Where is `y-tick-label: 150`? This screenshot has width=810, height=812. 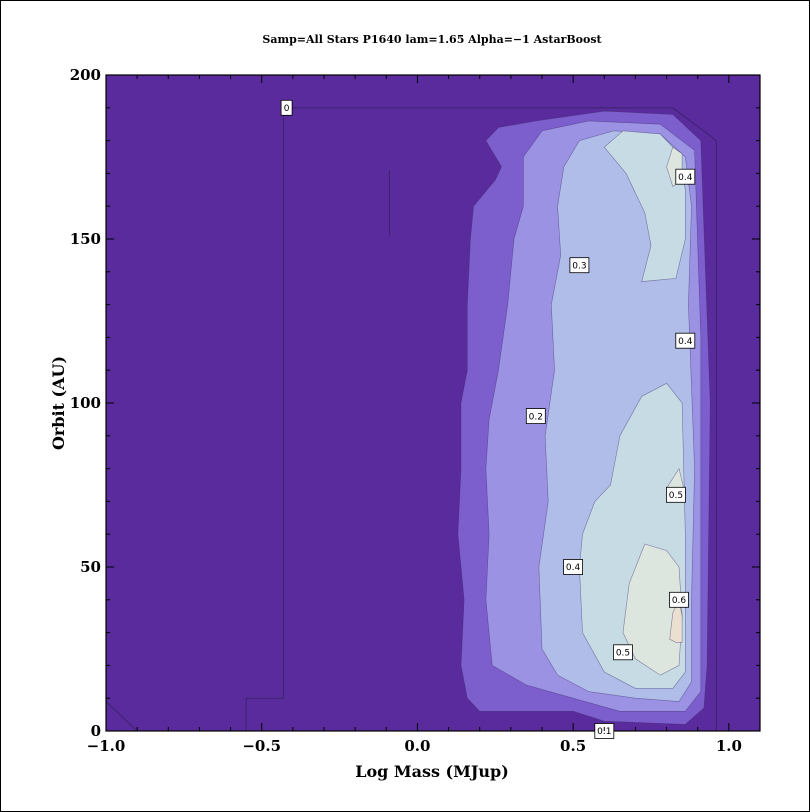
y-tick-label: 150 is located at coordinates (85, 239).